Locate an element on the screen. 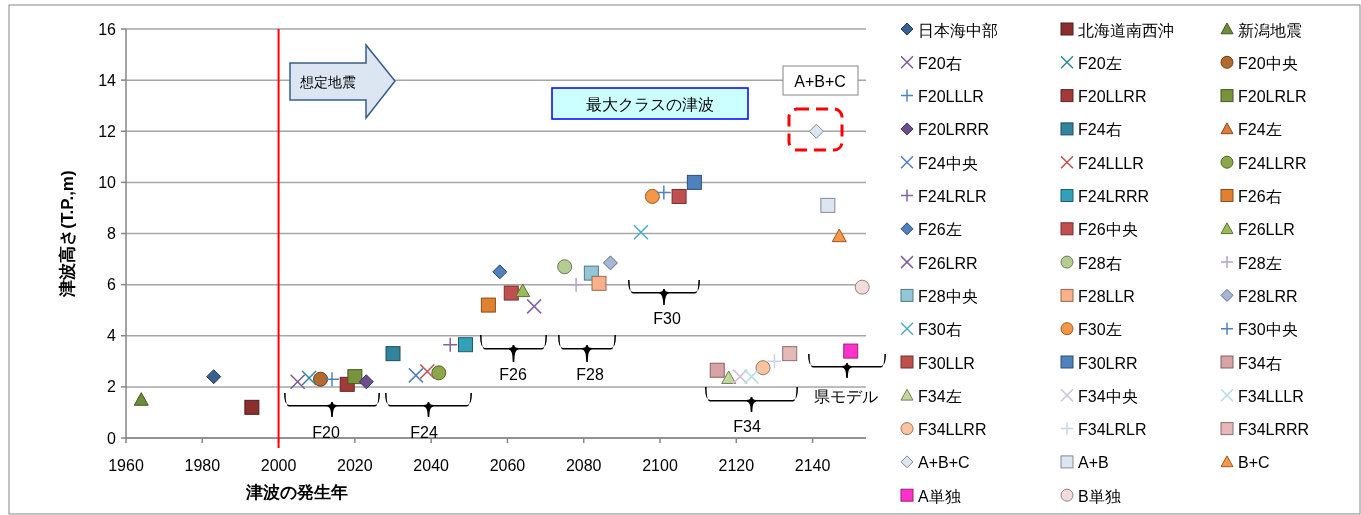 This screenshot has height=515, width=1361. legend-label: F20LLLR is located at coordinates (951, 97).